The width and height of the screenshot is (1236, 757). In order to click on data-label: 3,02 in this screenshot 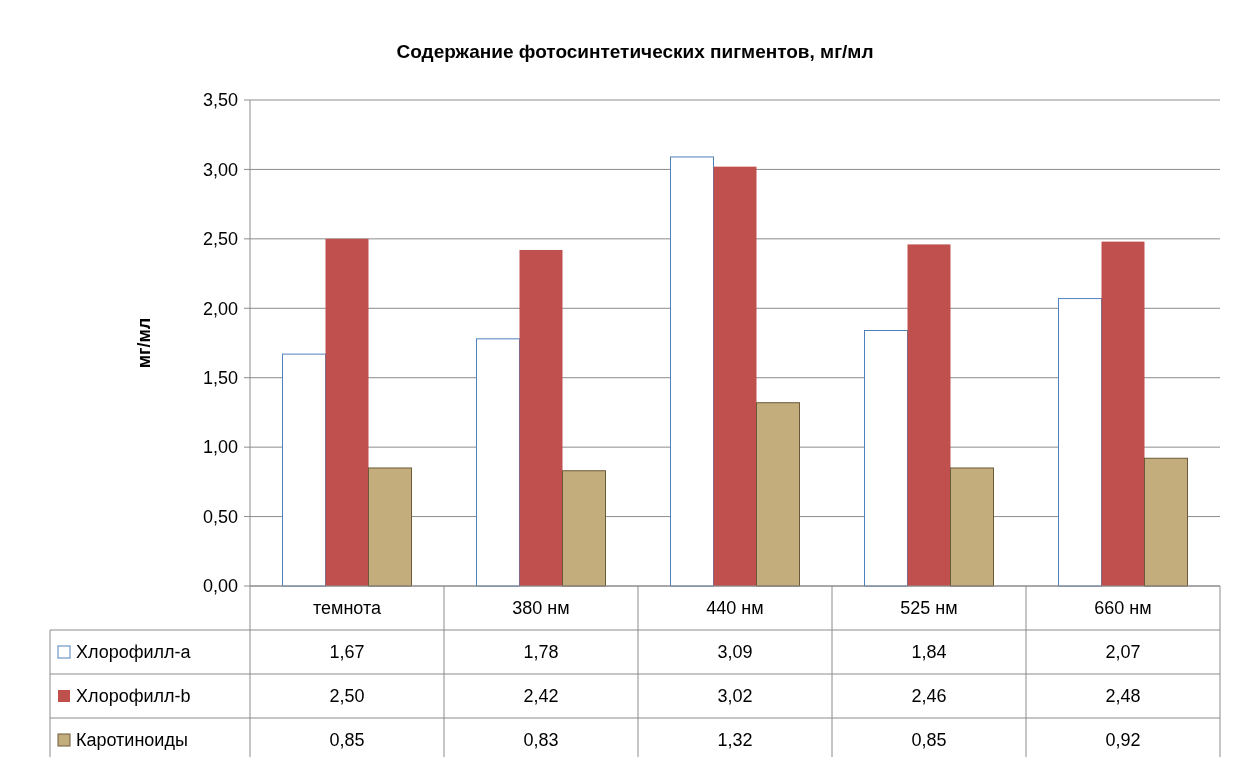, I will do `click(735, 696)`.